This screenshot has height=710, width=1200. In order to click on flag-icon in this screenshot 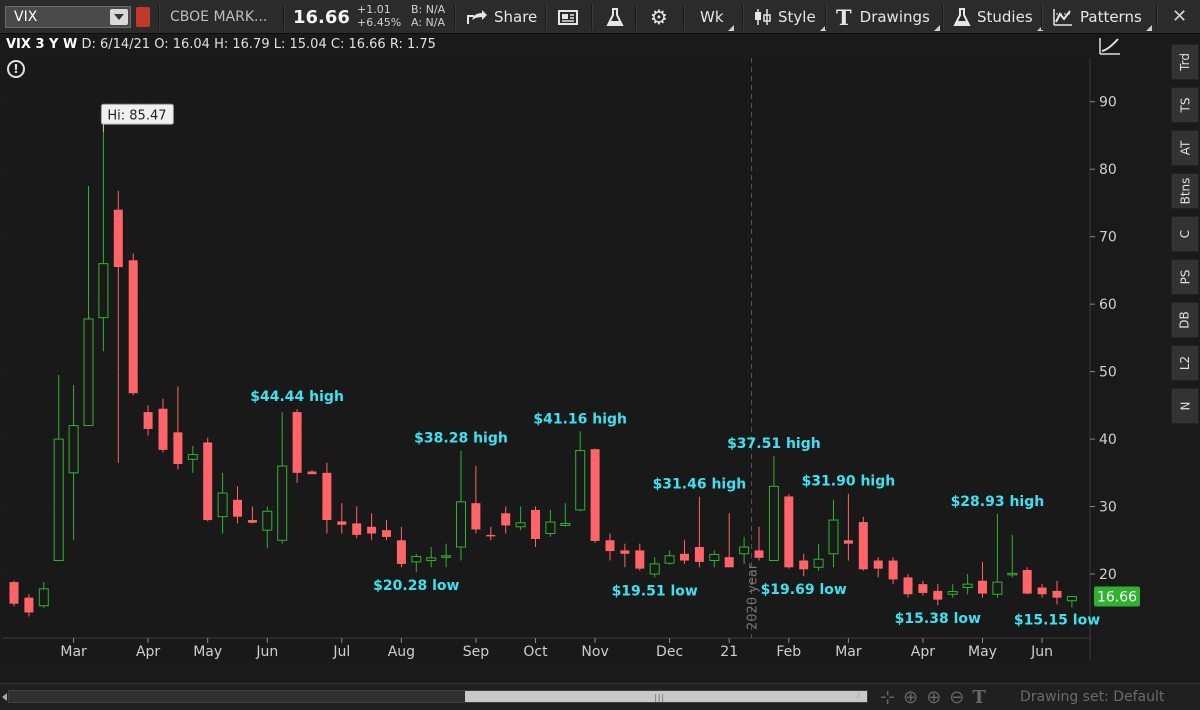, I will do `click(143, 17)`.